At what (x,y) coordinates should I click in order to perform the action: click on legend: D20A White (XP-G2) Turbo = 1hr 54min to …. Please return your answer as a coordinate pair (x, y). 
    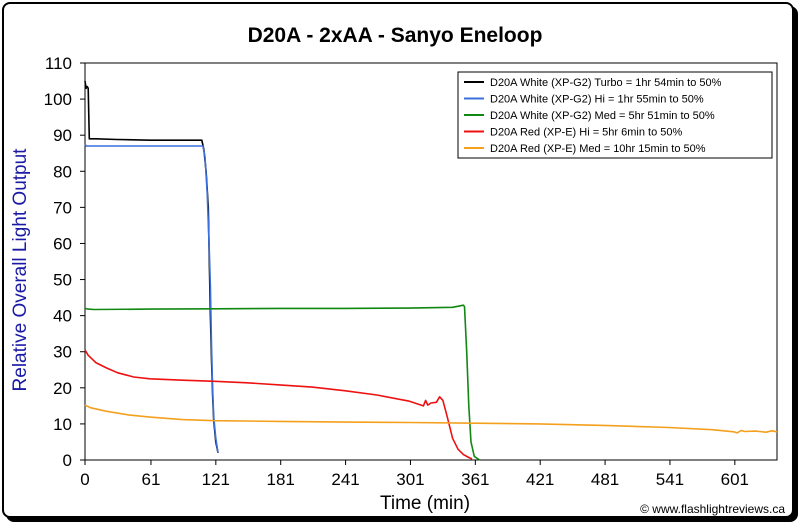
    Looking at the image, I should click on (615, 115).